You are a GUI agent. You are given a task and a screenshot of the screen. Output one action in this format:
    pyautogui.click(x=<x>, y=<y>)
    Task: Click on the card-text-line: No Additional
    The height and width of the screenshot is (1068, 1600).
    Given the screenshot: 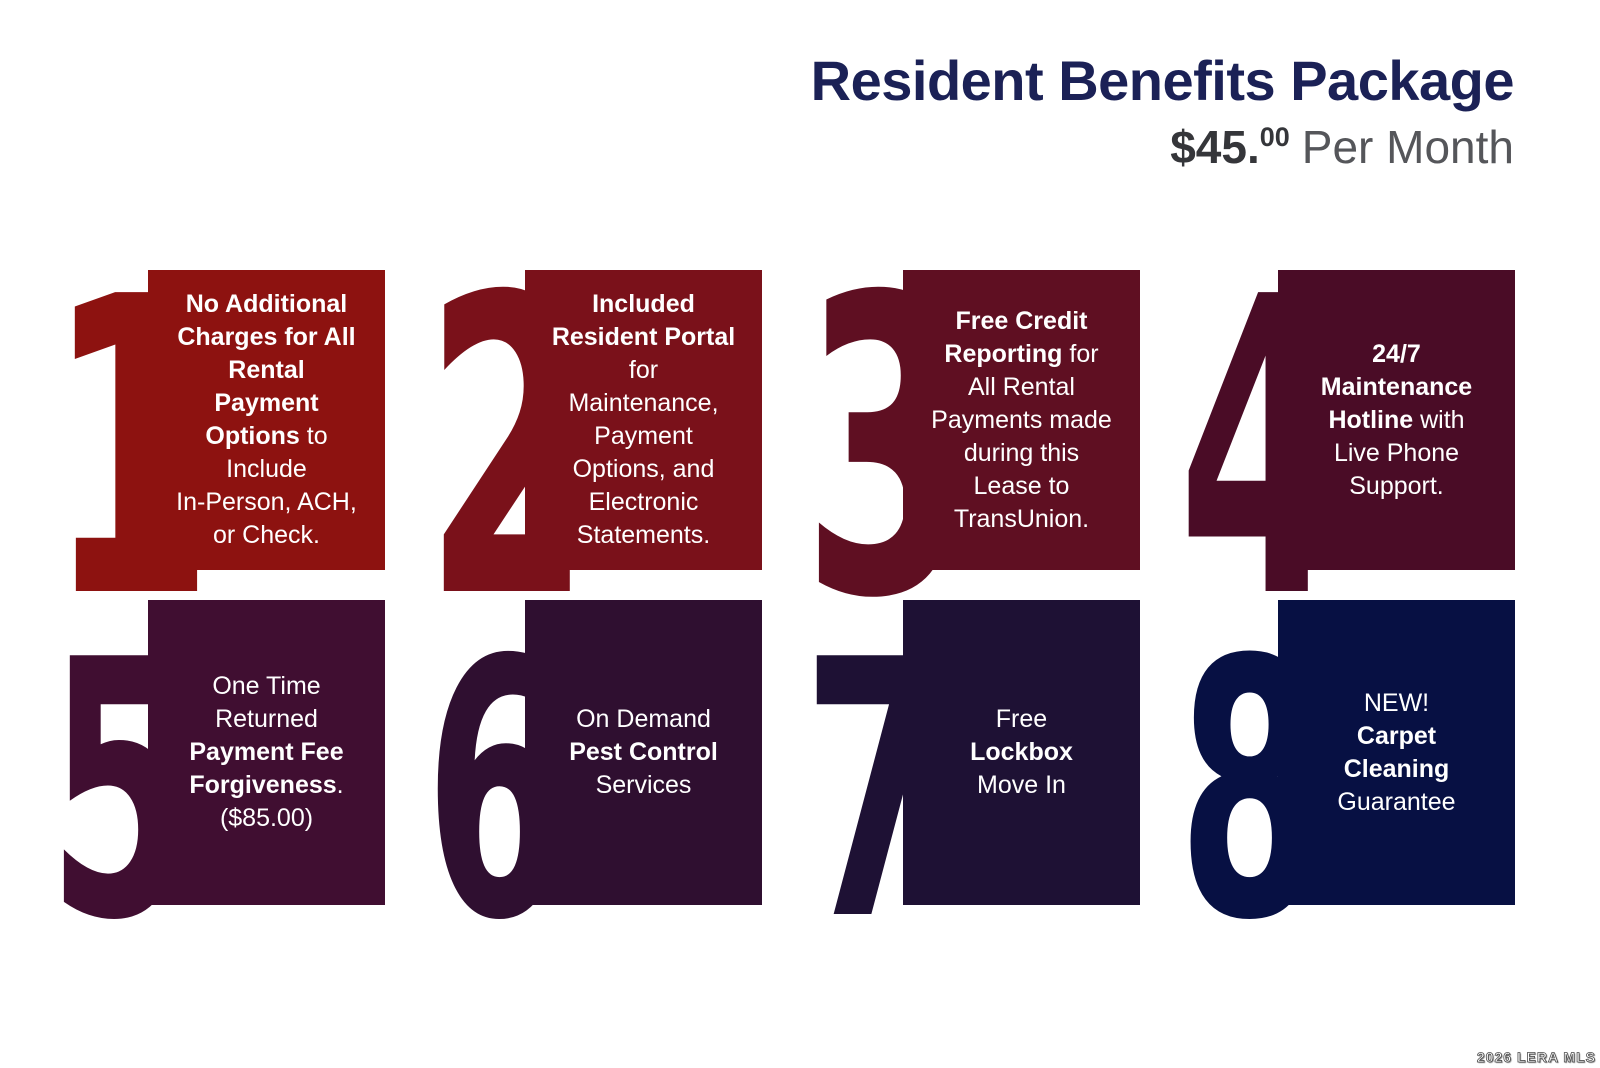 What is the action you would take?
    pyautogui.click(x=266, y=304)
    